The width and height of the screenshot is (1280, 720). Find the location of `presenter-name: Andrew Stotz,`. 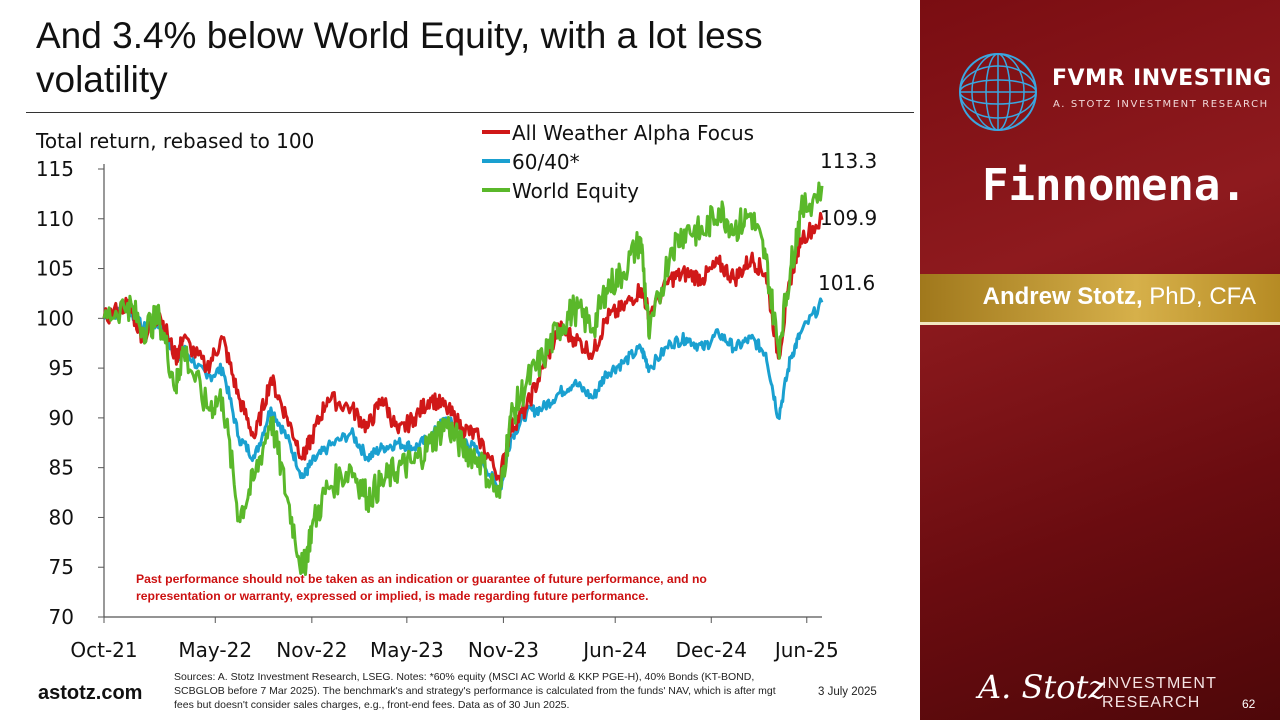

presenter-name: Andrew Stotz, is located at coordinates (1062, 296).